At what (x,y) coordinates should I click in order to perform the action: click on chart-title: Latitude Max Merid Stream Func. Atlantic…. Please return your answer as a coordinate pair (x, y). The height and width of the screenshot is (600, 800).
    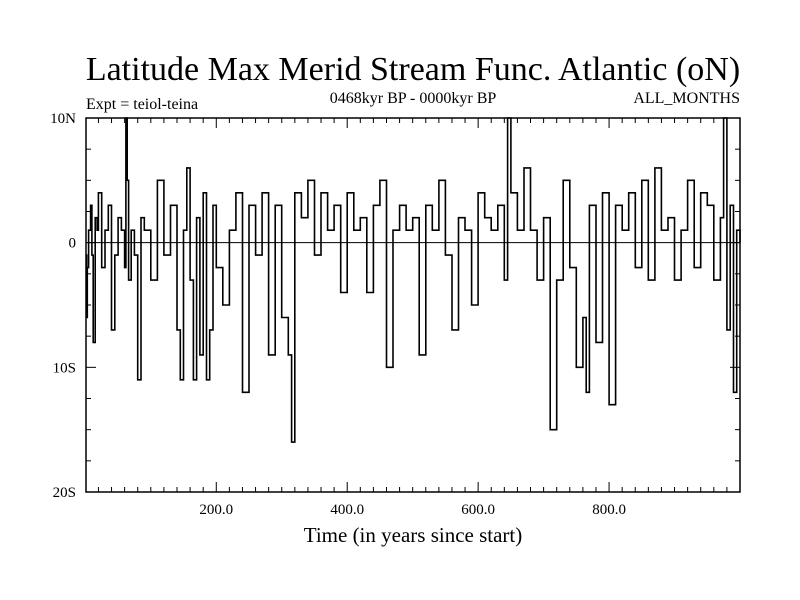
    Looking at the image, I should click on (413, 69).